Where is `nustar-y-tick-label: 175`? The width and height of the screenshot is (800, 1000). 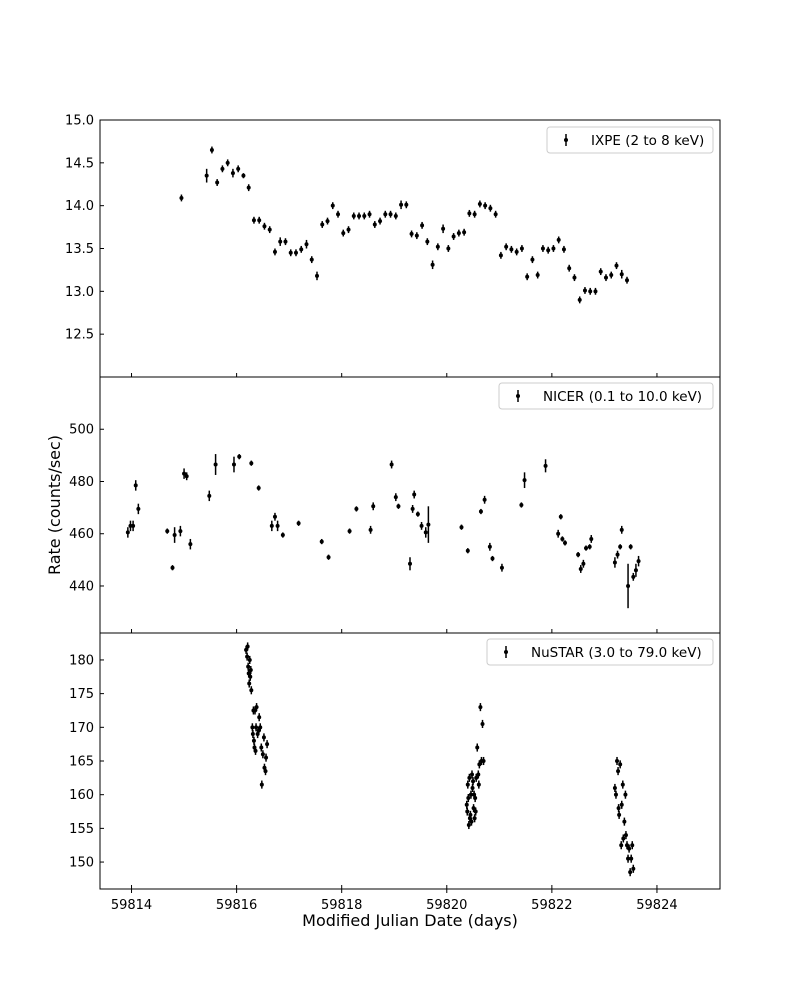
nustar-y-tick-label: 175 is located at coordinates (81, 694).